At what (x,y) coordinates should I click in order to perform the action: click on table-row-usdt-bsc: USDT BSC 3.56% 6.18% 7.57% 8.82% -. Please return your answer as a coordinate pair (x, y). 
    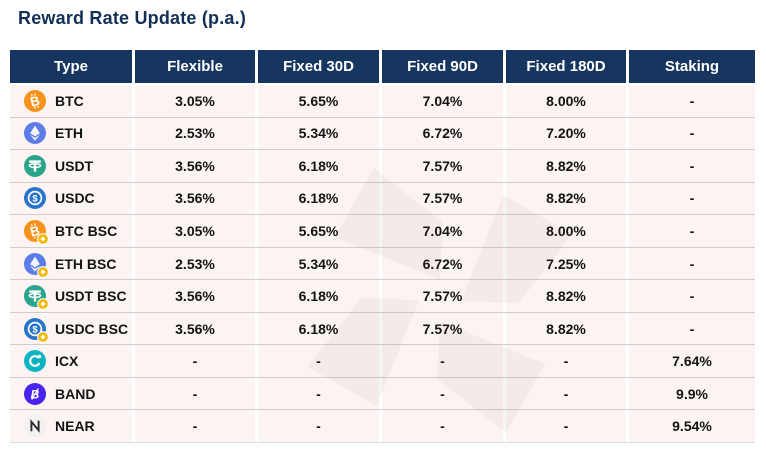
    Looking at the image, I should click on (382, 296).